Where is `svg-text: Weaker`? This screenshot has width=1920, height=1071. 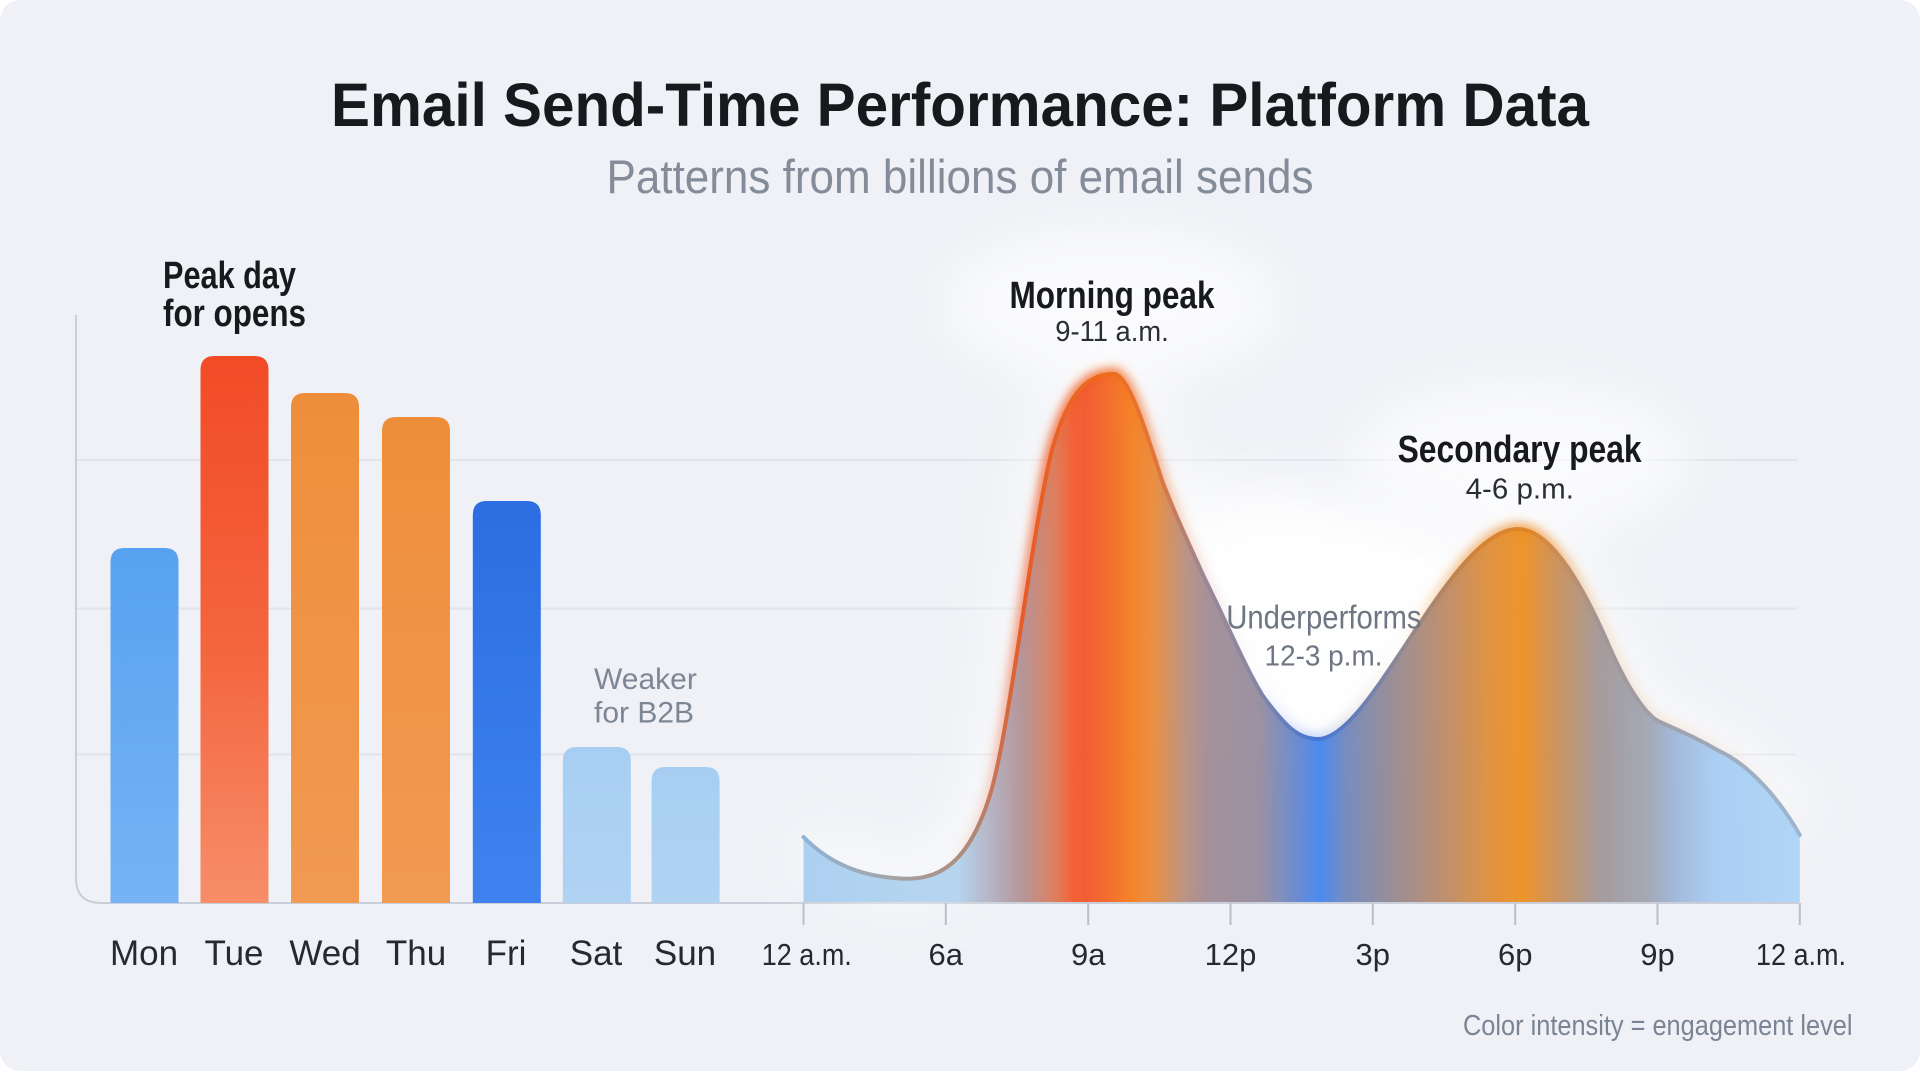 svg-text: Weaker is located at coordinates (645, 679).